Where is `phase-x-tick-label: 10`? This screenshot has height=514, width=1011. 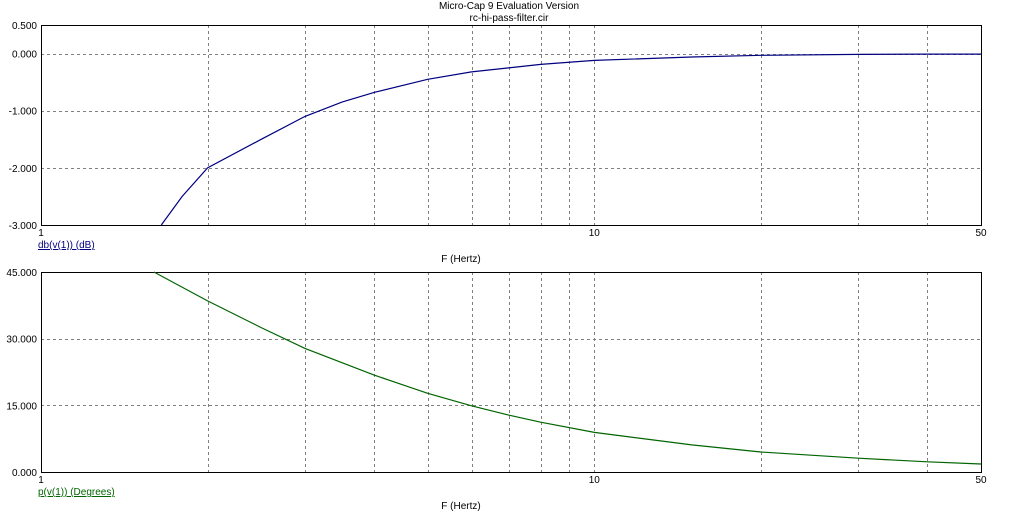 phase-x-tick-label: 10 is located at coordinates (595, 480).